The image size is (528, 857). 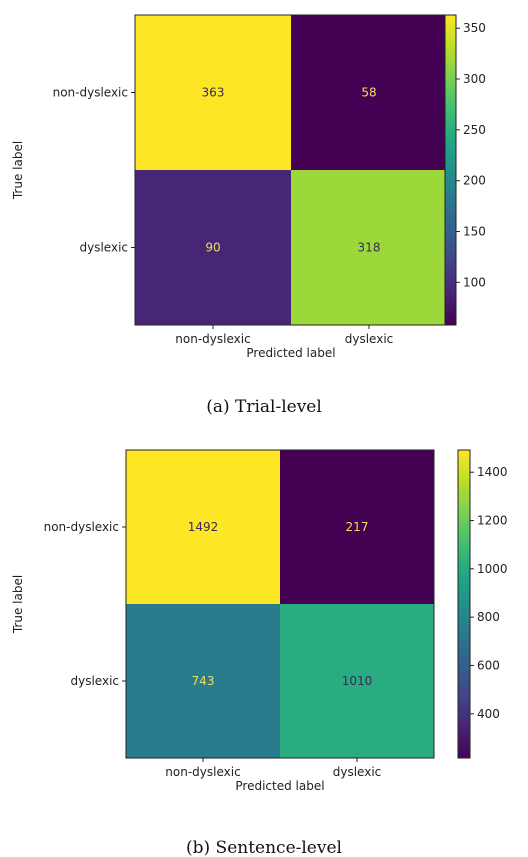 I want to click on cell-value-0-0: 1492, so click(x=203, y=527).